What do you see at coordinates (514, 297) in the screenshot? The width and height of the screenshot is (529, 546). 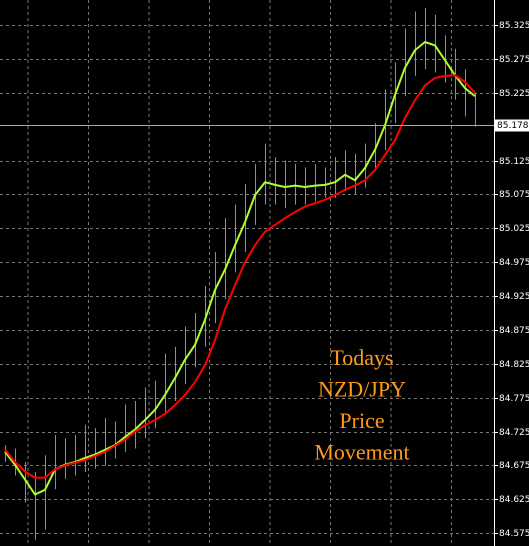 I see `y-tick-label: 84.925` at bounding box center [514, 297].